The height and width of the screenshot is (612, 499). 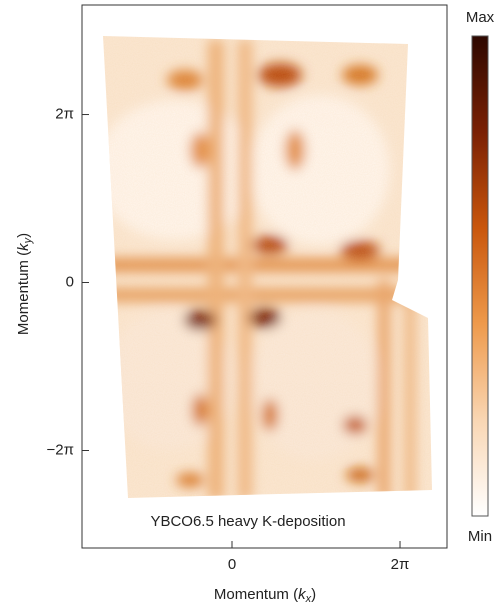 What do you see at coordinates (23, 235) in the screenshot?
I see `y-label-part: )` at bounding box center [23, 235].